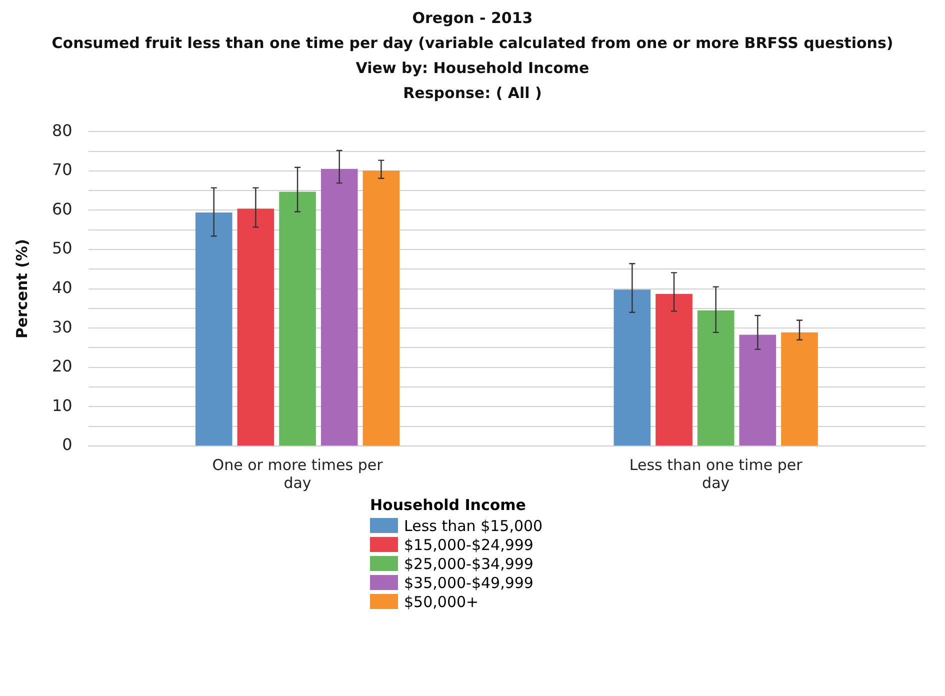  Describe the element at coordinates (62, 130) in the screenshot. I see `y-tick-label: 80` at that location.